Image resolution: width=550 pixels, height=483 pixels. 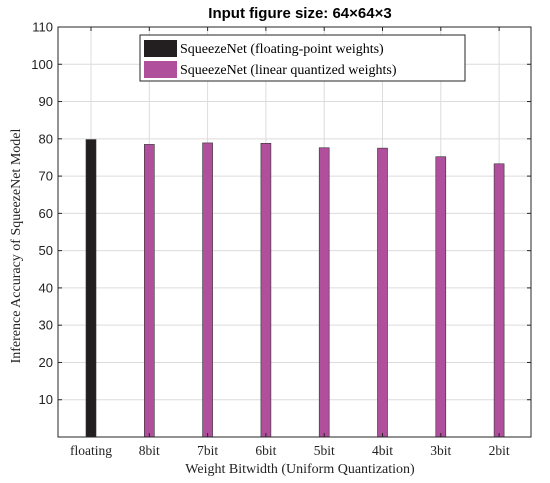 What do you see at coordinates (46, 101) in the screenshot?
I see `y-tick-label: 90` at bounding box center [46, 101].